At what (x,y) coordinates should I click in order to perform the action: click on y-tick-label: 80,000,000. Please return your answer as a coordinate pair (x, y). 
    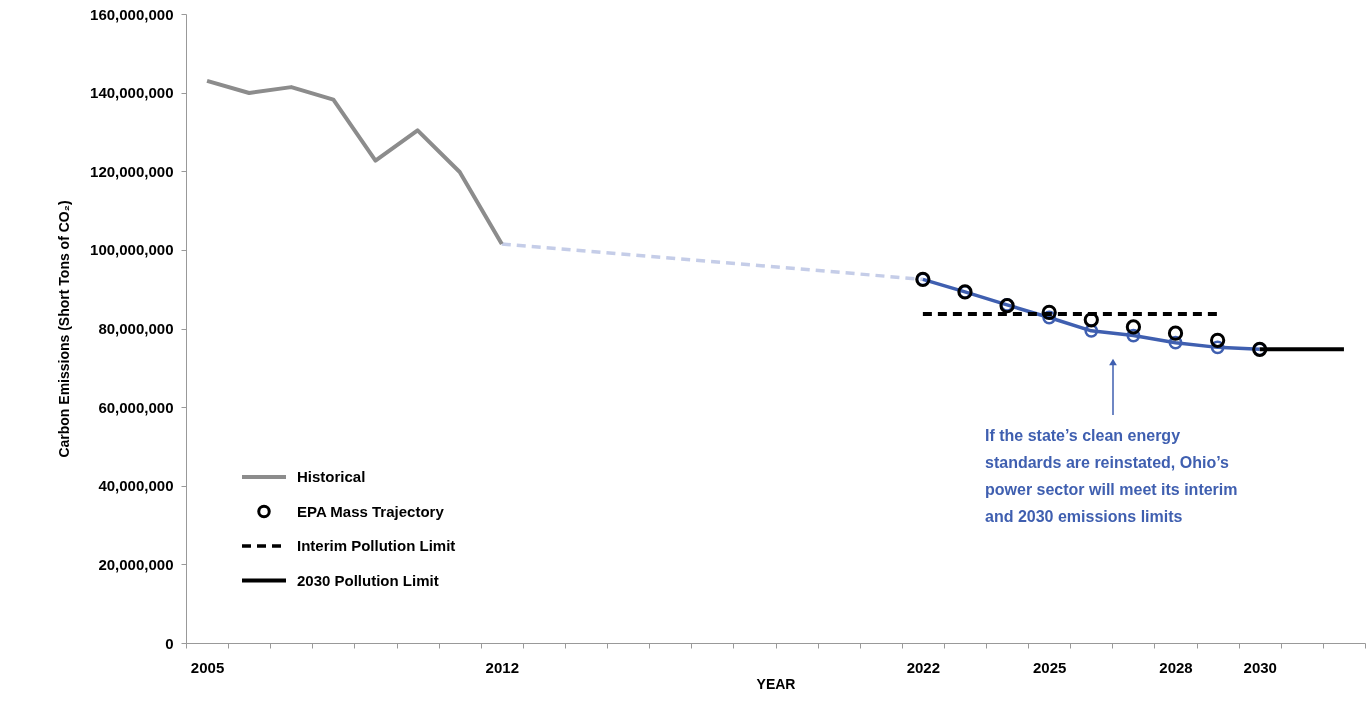
    Looking at the image, I should click on (136, 328).